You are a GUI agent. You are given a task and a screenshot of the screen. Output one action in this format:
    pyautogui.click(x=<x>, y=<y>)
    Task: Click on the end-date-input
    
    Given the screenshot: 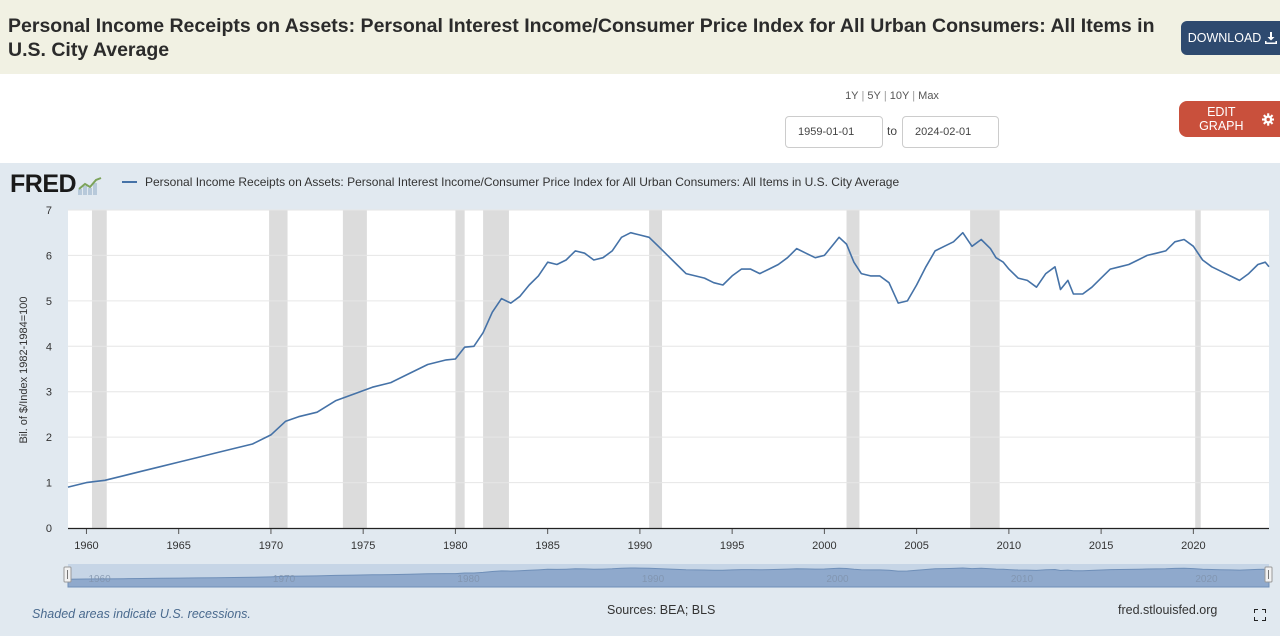 What is the action you would take?
    pyautogui.click(x=950, y=132)
    